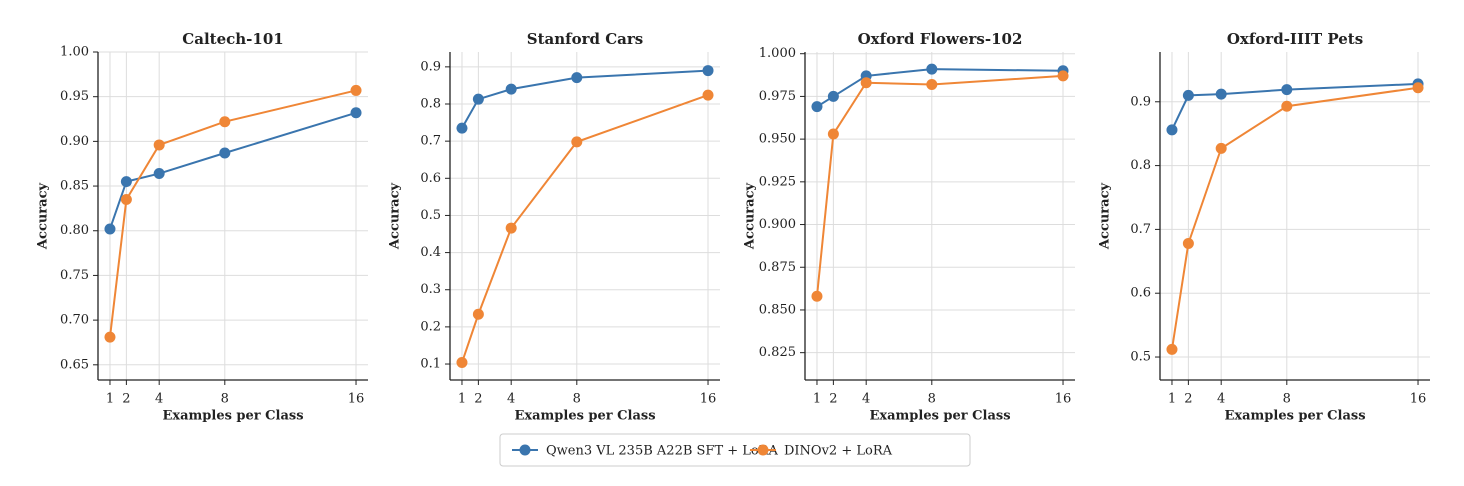 Image resolution: width=1464 pixels, height=486 pixels. I want to click on chart-title: Oxford-IIIT Pets, so click(1295, 39).